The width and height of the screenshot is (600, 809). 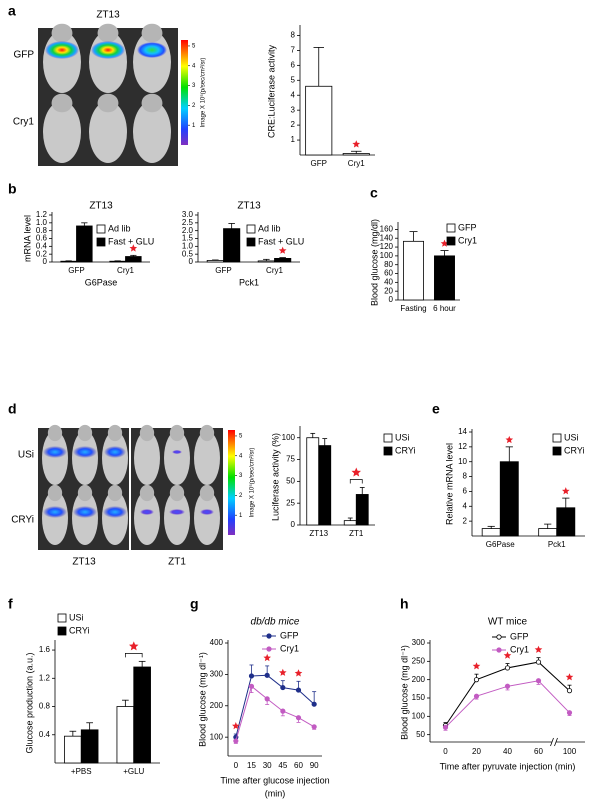 I want to click on panel-letter: b, so click(x=12, y=189).